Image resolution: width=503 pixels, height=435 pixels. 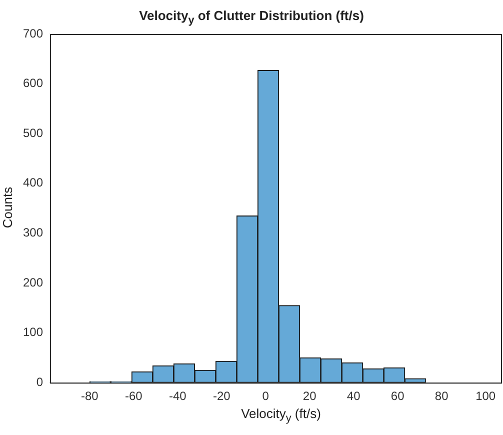 What do you see at coordinates (40, 381) in the screenshot?
I see `y-tick-label: 0` at bounding box center [40, 381].